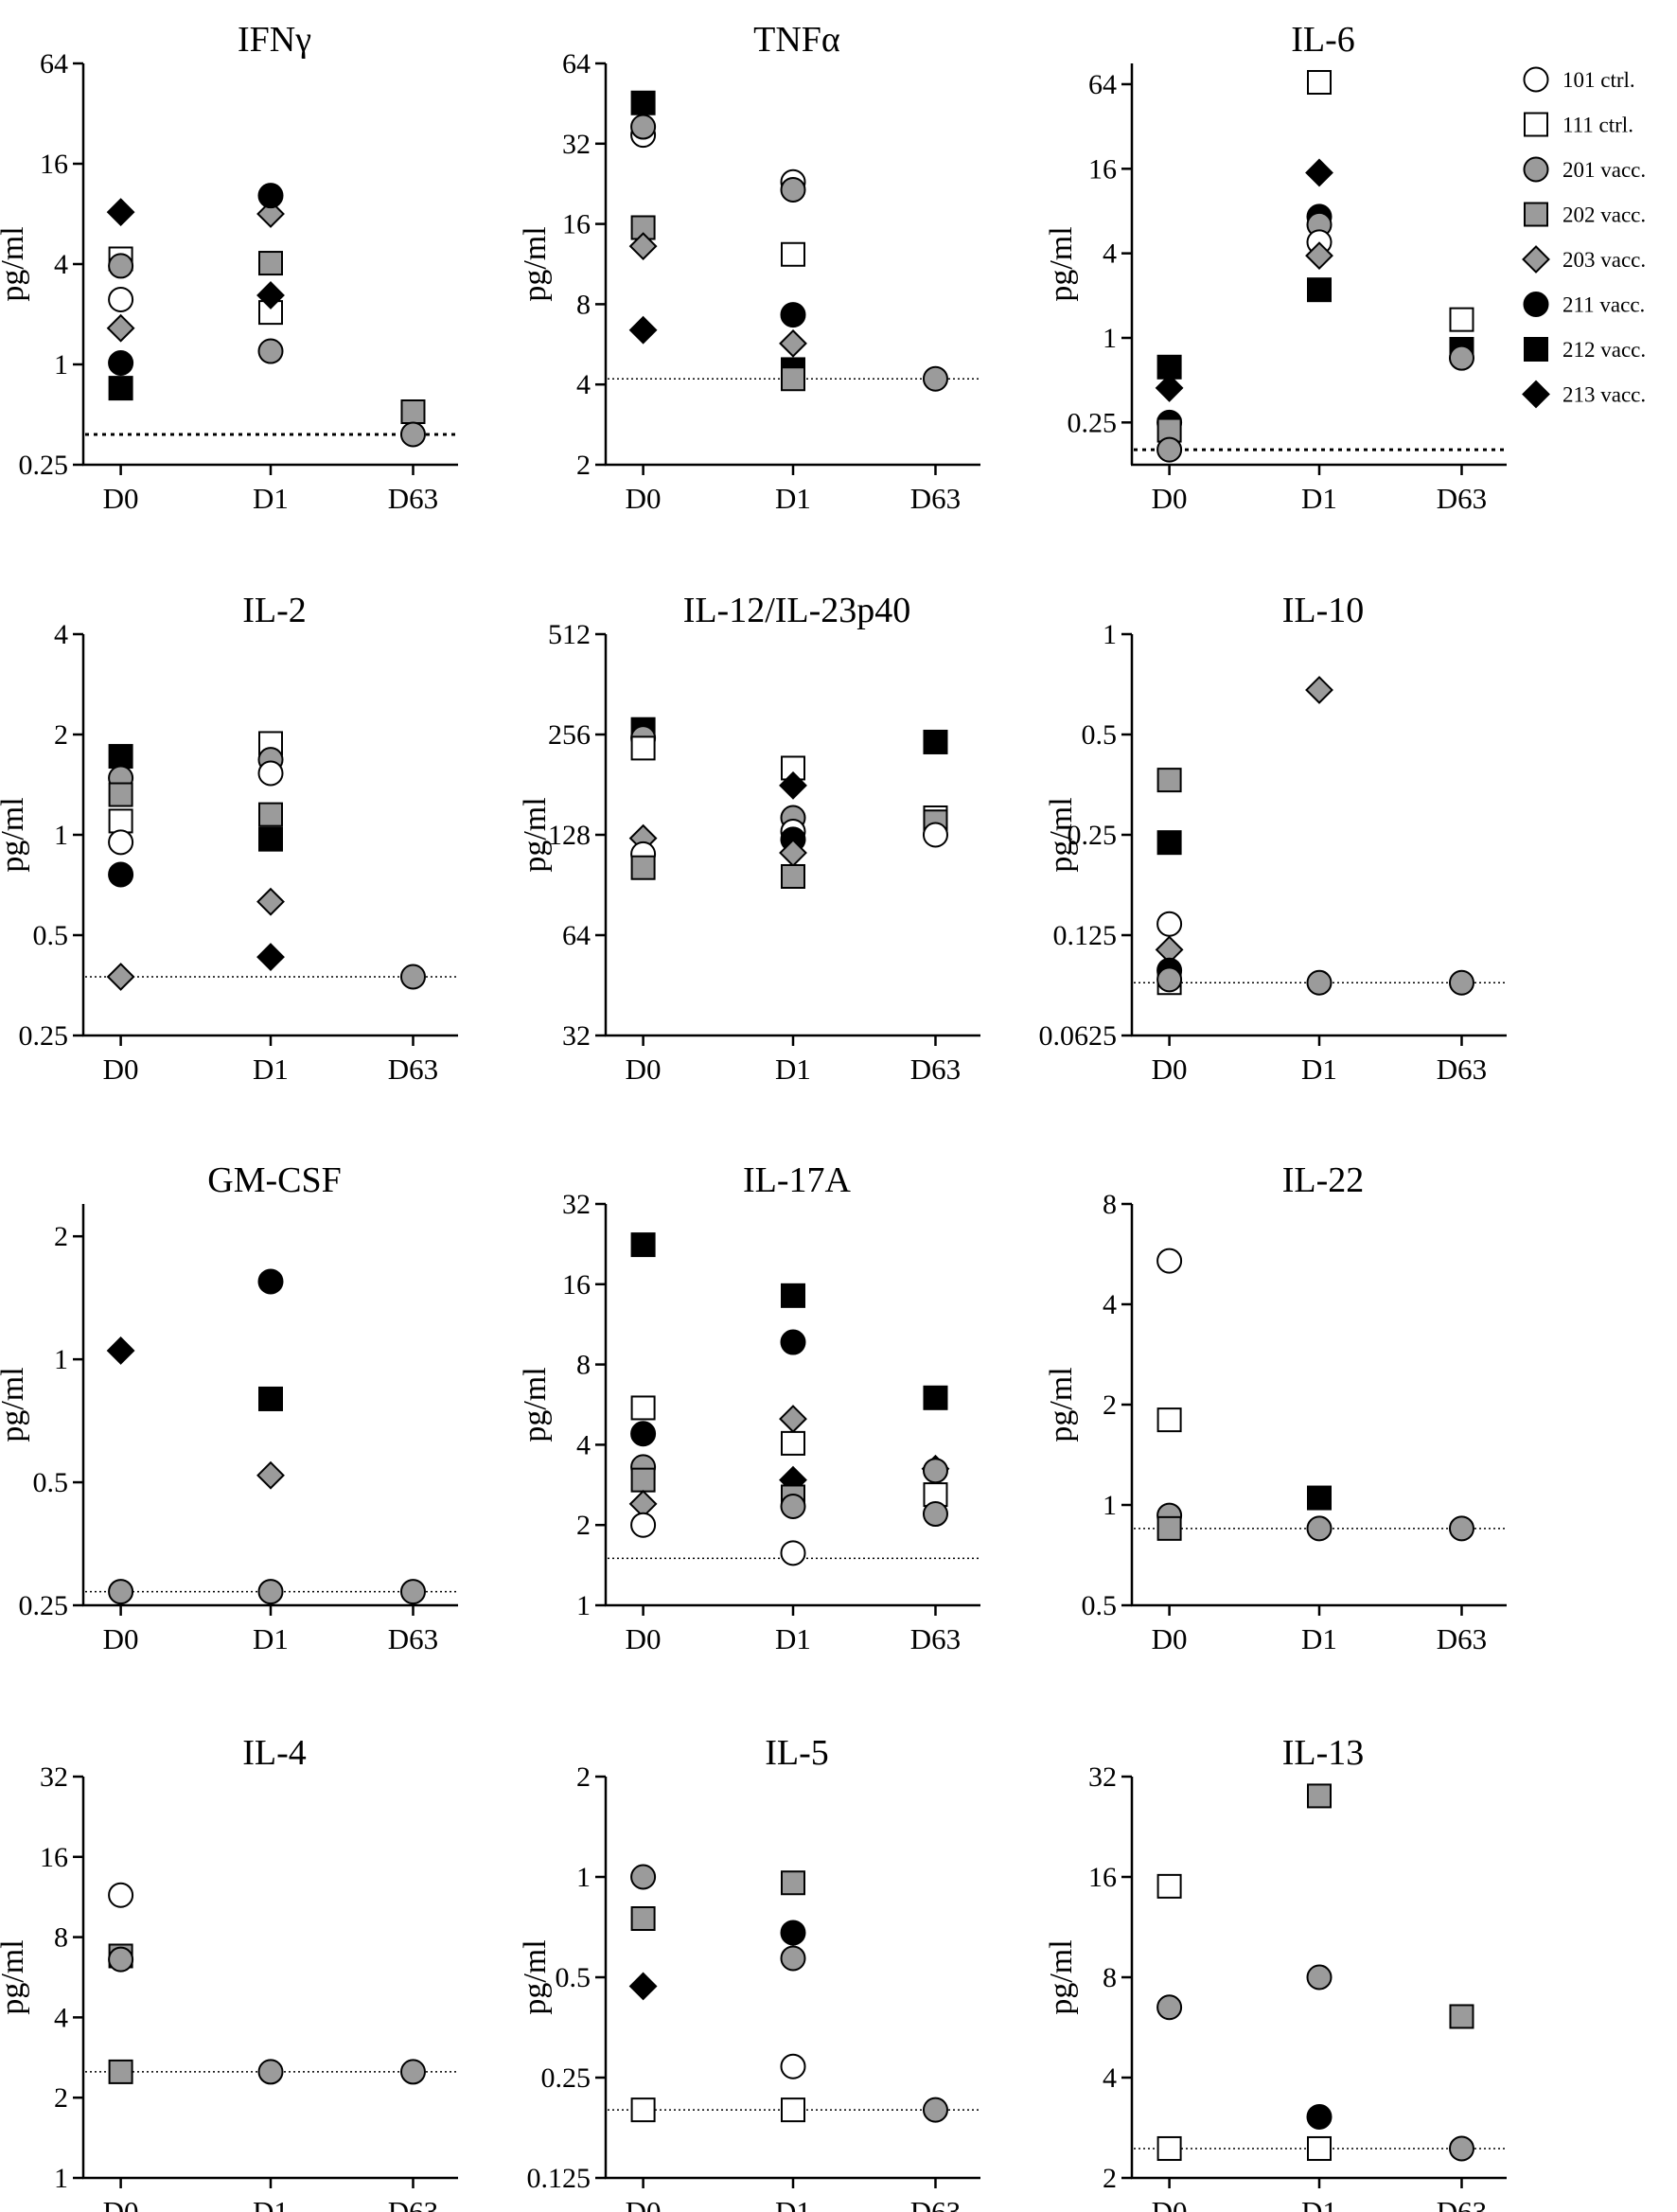 This screenshot has width=1677, height=2212. I want to click on legend-label: 111 ctrl., so click(1597, 125).